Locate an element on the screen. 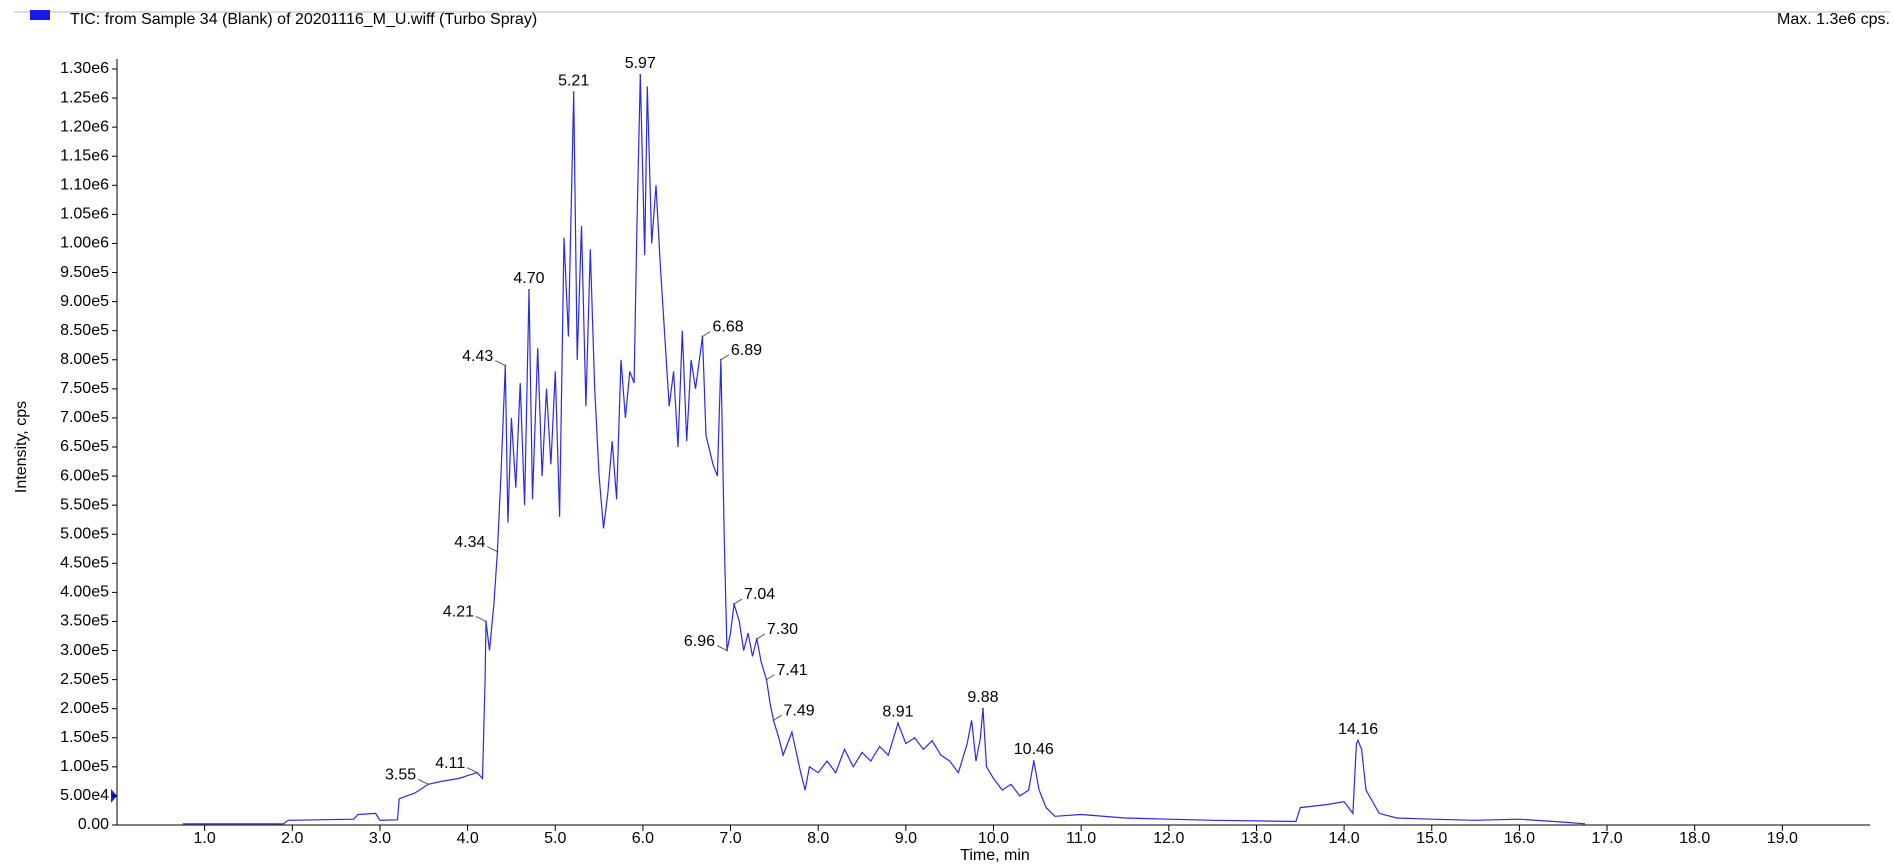  x-tick-label: 5.0 is located at coordinates (555, 838).